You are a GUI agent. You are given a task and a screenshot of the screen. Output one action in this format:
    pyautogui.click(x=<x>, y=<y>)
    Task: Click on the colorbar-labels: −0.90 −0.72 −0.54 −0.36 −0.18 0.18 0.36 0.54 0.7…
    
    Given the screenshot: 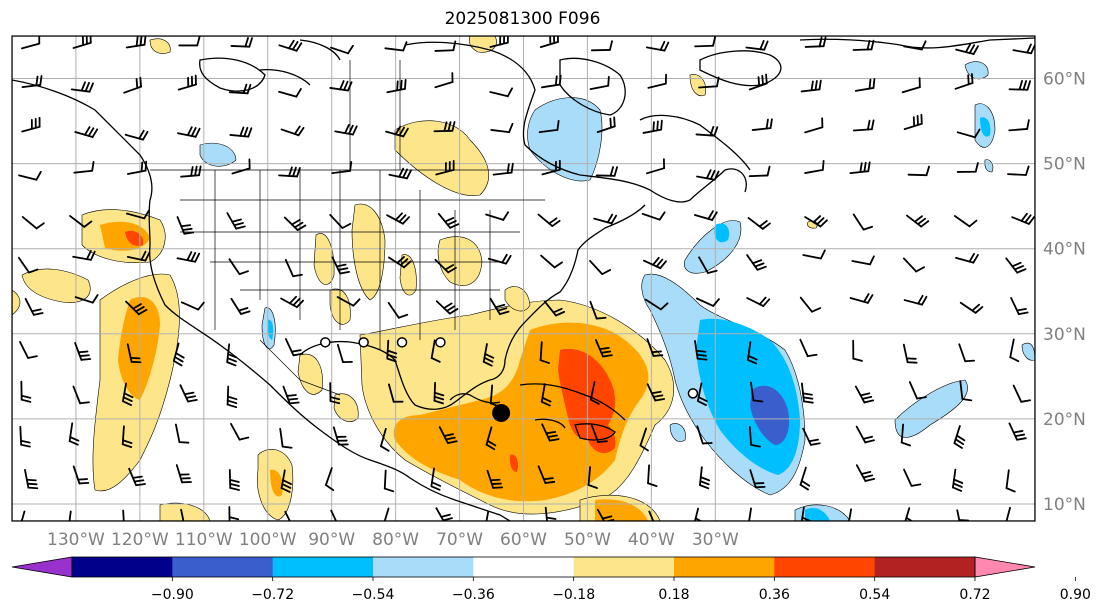 What is the action you would take?
    pyautogui.click(x=621, y=590)
    